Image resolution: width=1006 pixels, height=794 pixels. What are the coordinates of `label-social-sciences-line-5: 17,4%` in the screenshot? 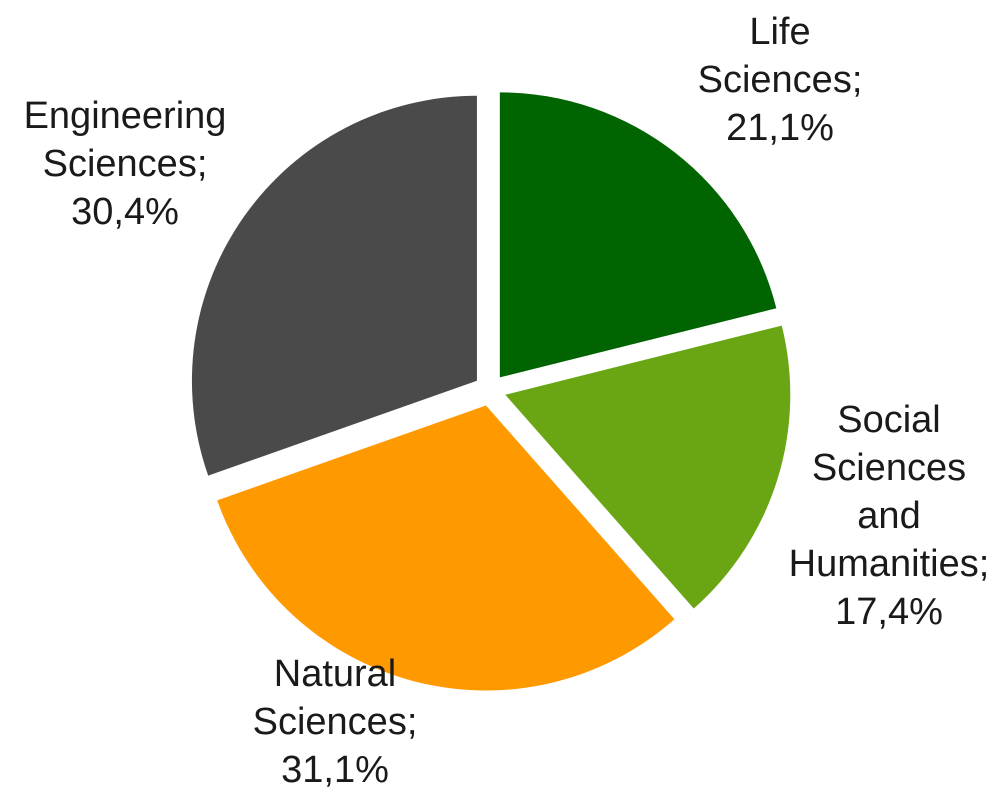 It's located at (889, 612).